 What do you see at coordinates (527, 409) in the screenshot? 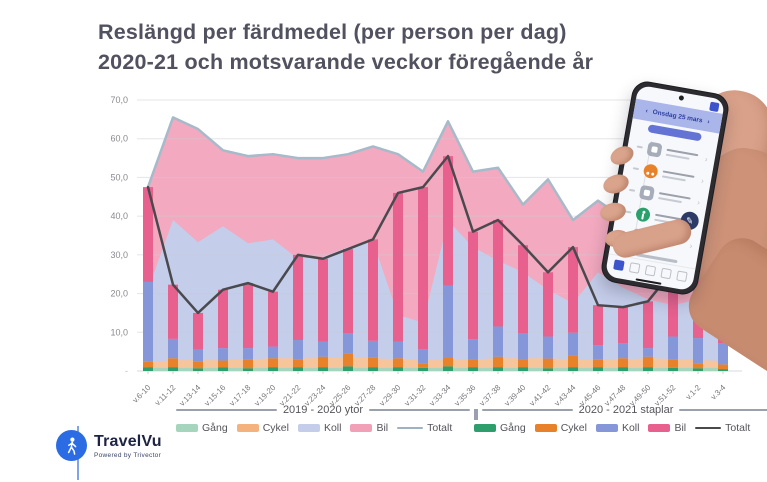
I see `legend-rule` at bounding box center [527, 409].